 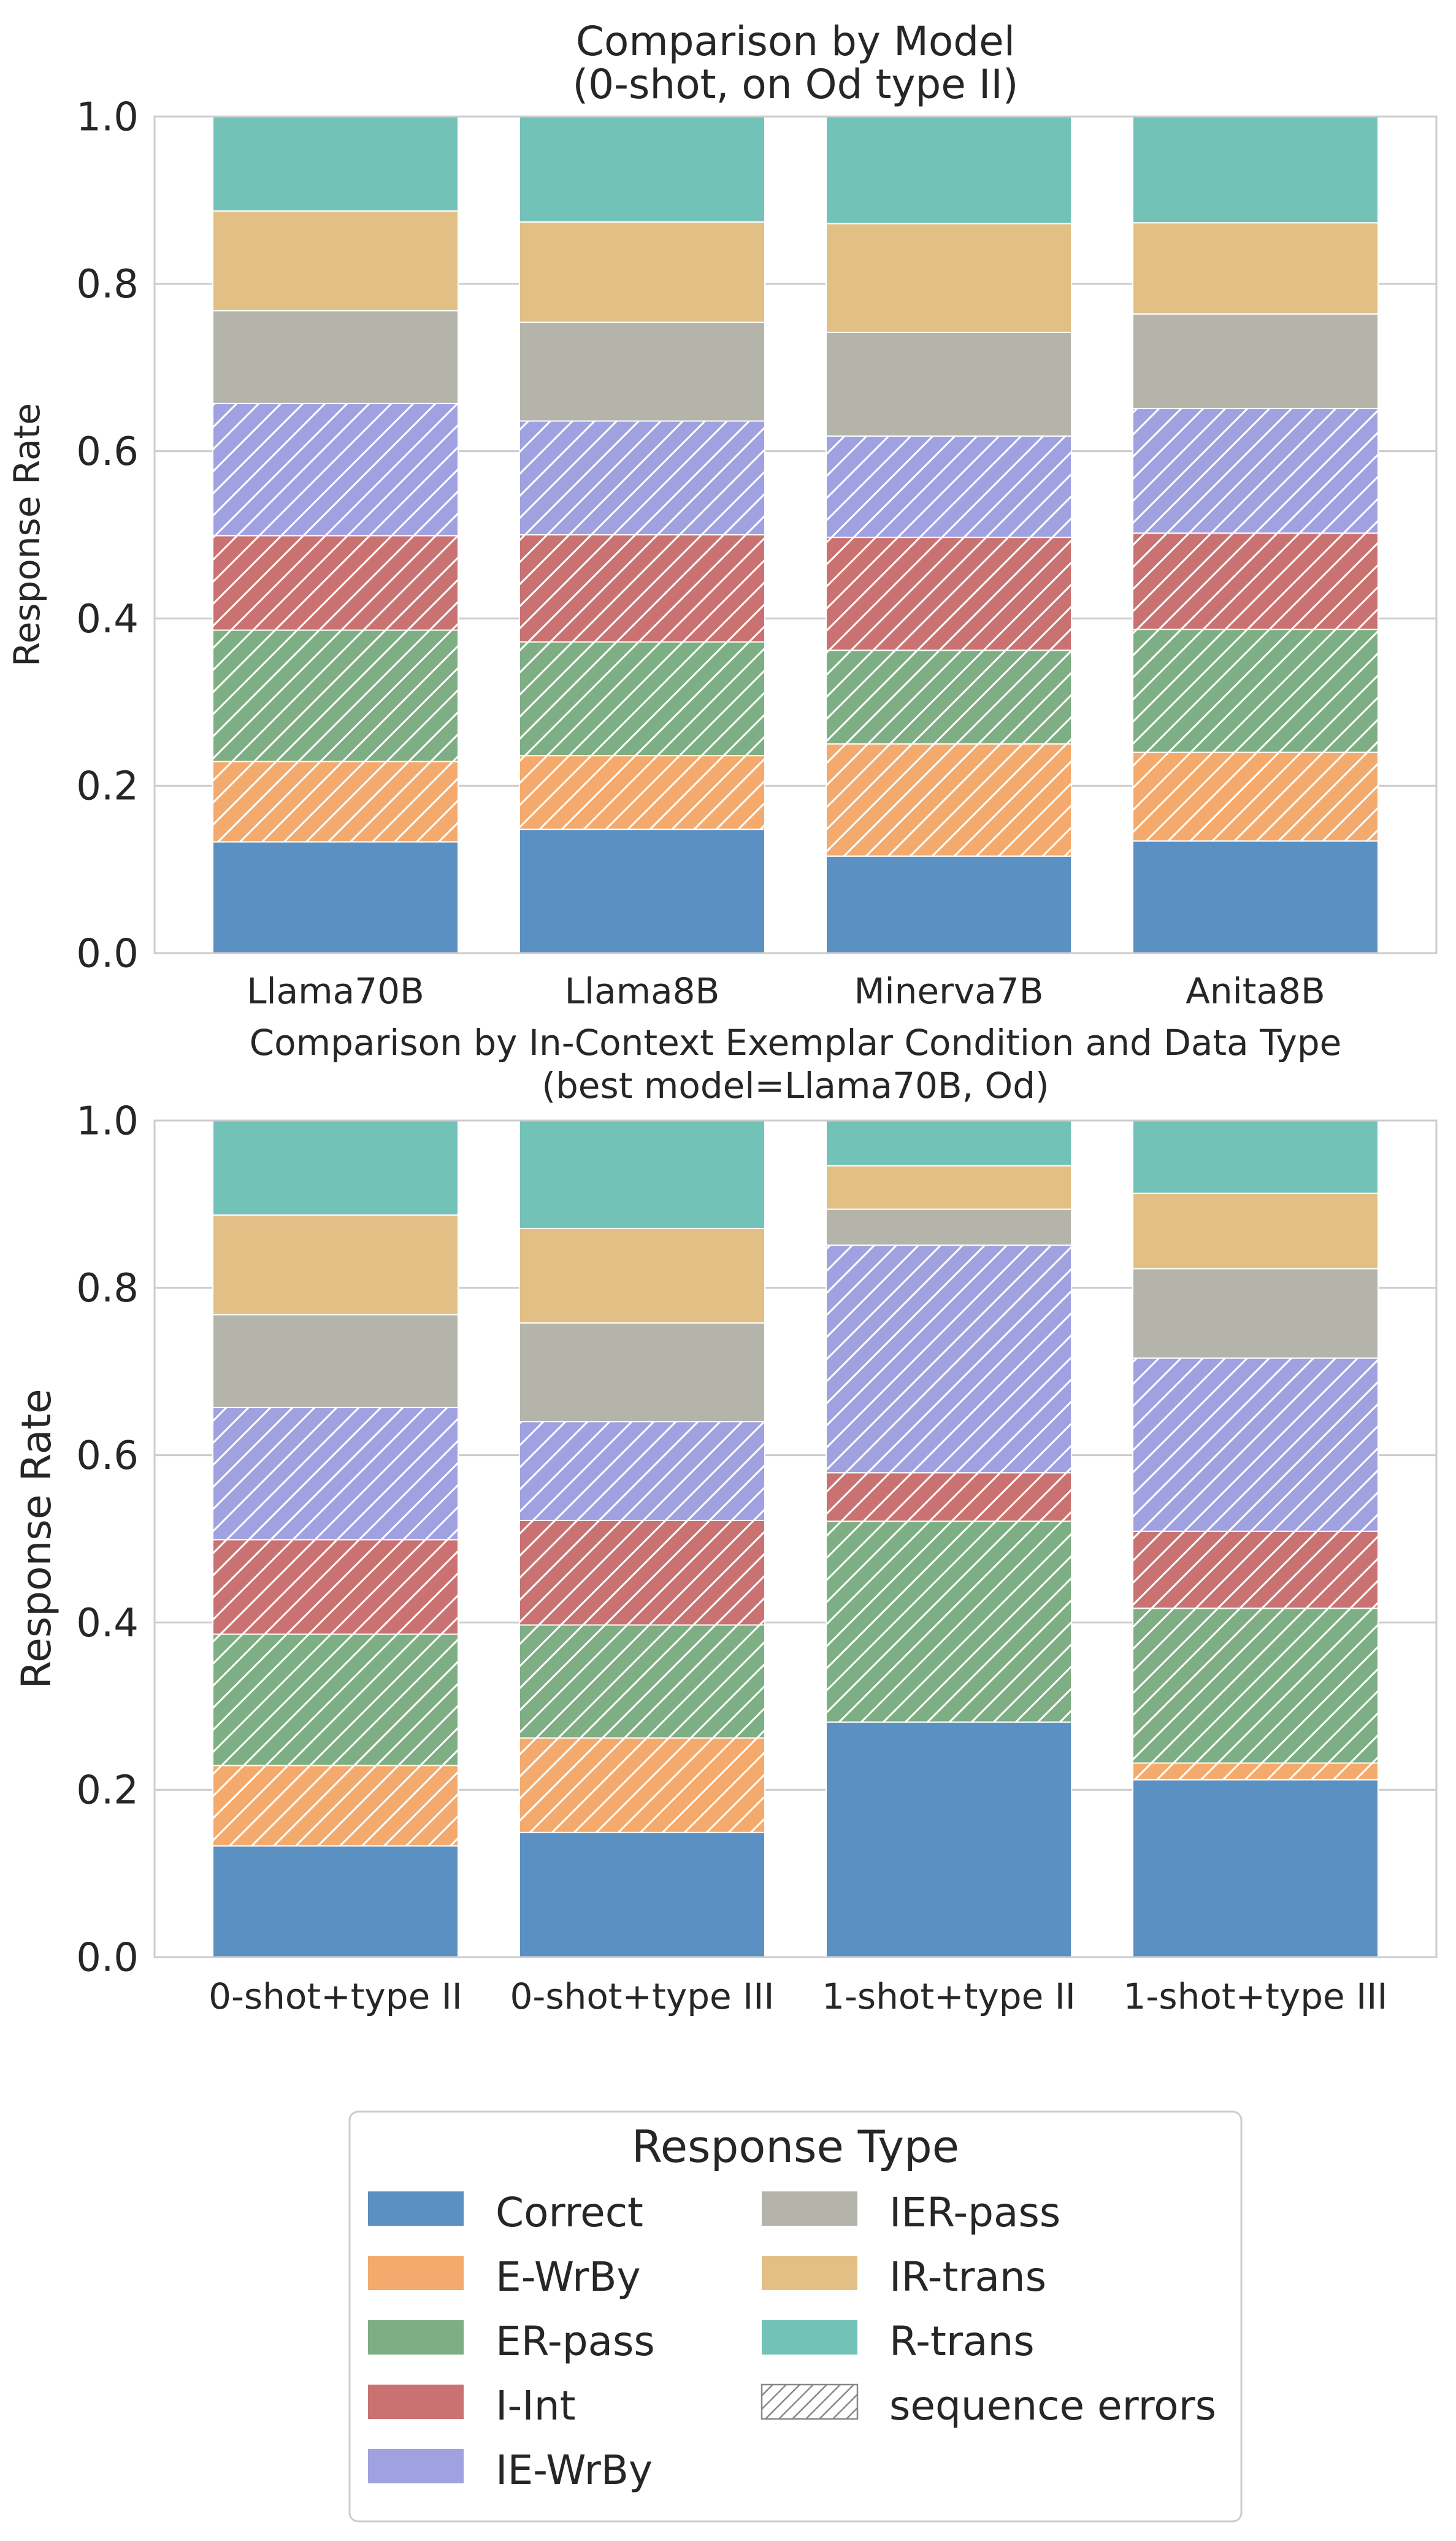 What do you see at coordinates (107, 284) in the screenshot?
I see `y-tick-model-4: 0.8` at bounding box center [107, 284].